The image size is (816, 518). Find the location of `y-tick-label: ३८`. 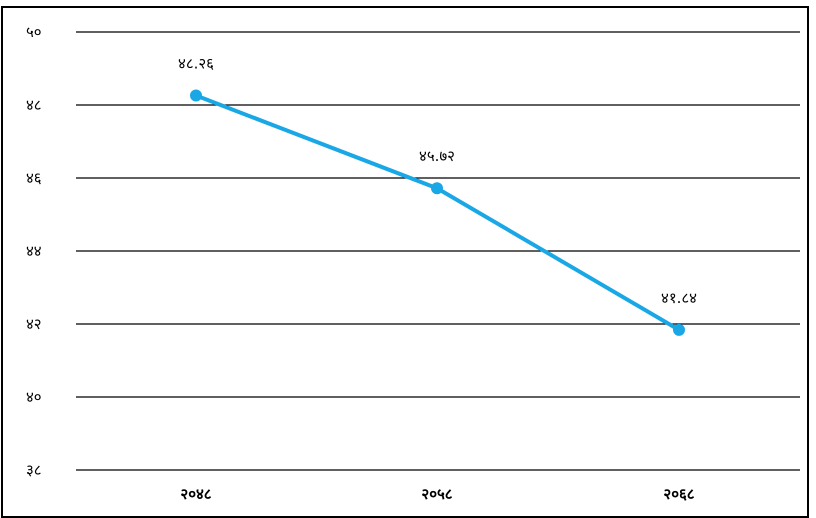

y-tick-label: ३८ is located at coordinates (34, 470).